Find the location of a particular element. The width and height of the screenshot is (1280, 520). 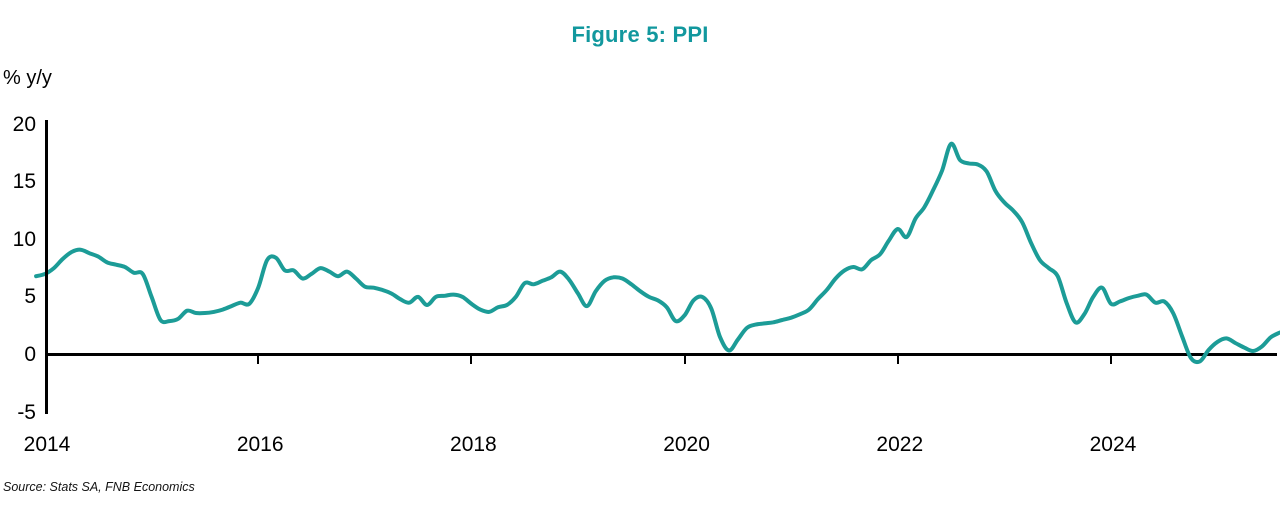

y-tick-label: 5 is located at coordinates (30, 297).